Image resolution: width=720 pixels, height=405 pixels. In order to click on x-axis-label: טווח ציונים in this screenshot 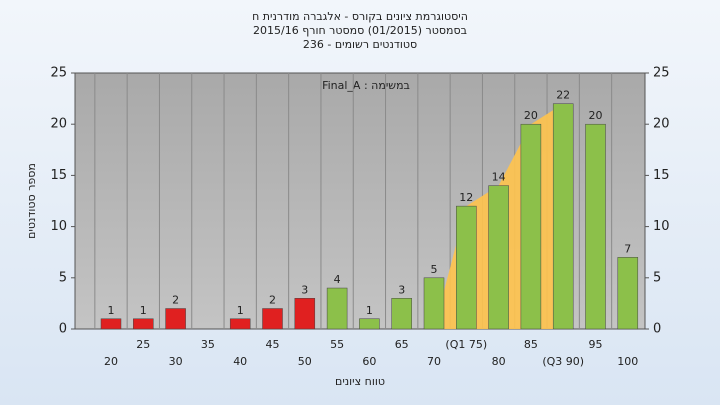, I will do `click(360, 381)`.